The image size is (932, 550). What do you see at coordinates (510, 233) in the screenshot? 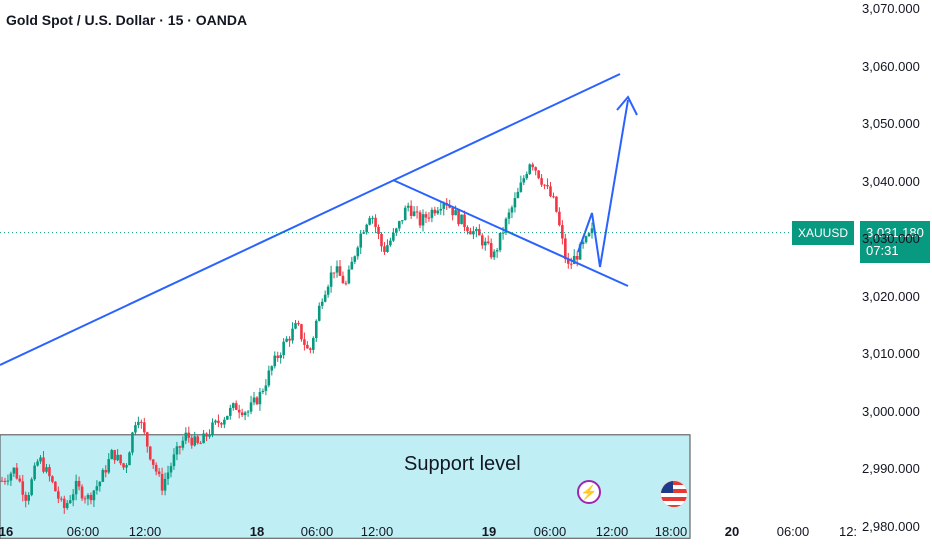
I see `lower-trendline` at bounding box center [510, 233].